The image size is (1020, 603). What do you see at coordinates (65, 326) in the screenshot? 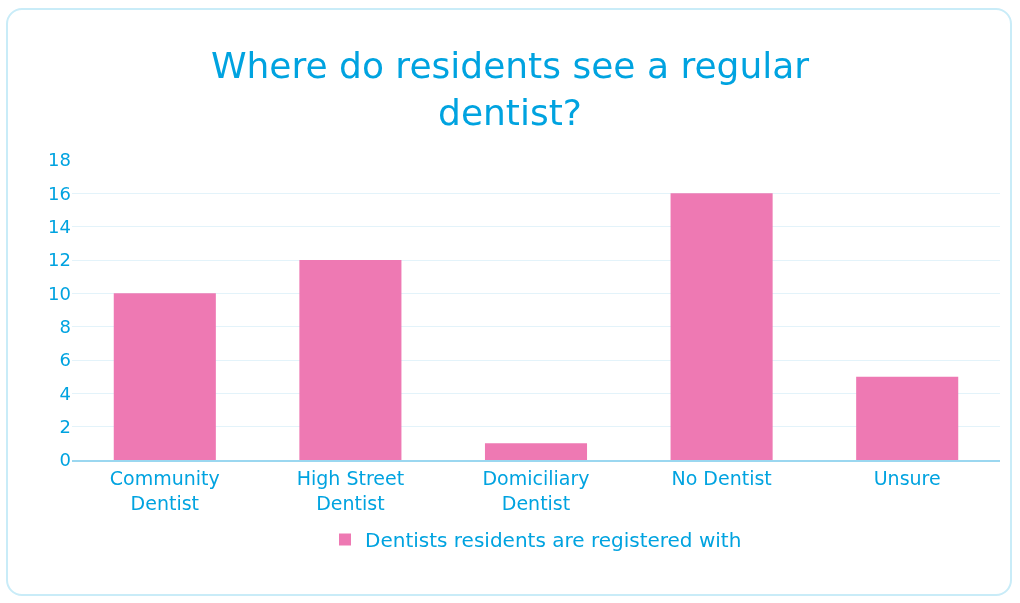
I see `y-tick-label: 8` at bounding box center [65, 326].